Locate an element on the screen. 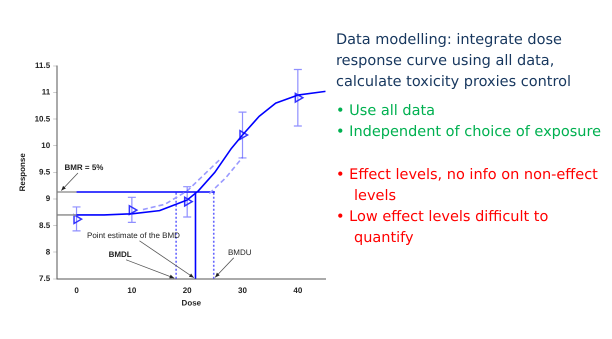 The height and width of the screenshot is (339, 612). x-tick-label: 20 is located at coordinates (187, 290).